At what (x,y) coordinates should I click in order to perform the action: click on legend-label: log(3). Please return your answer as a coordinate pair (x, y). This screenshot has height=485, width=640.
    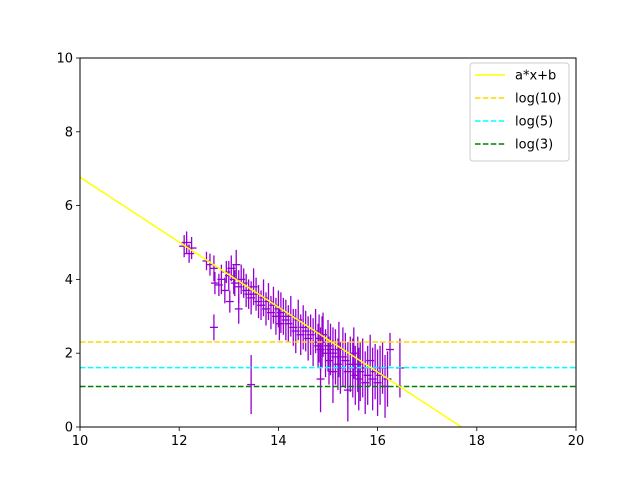
    Looking at the image, I should click on (534, 145).